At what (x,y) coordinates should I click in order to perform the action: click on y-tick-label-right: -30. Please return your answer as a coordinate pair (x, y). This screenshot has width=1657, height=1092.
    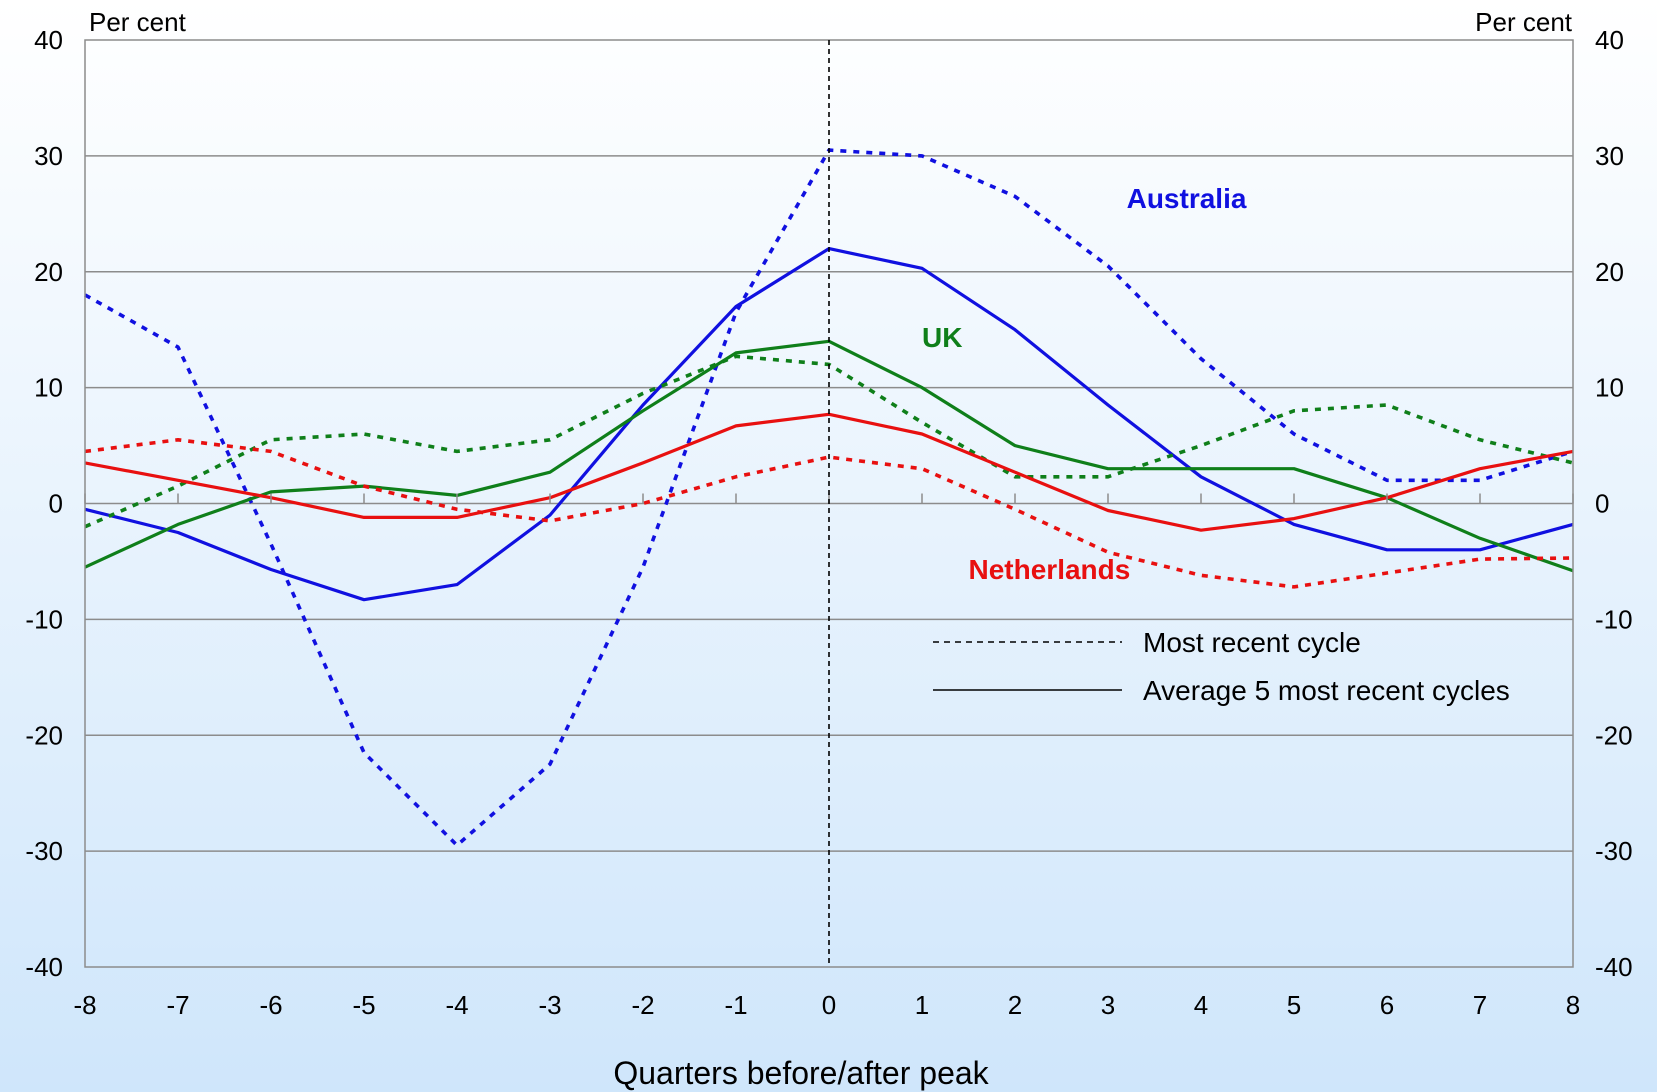
    Looking at the image, I should click on (1614, 851).